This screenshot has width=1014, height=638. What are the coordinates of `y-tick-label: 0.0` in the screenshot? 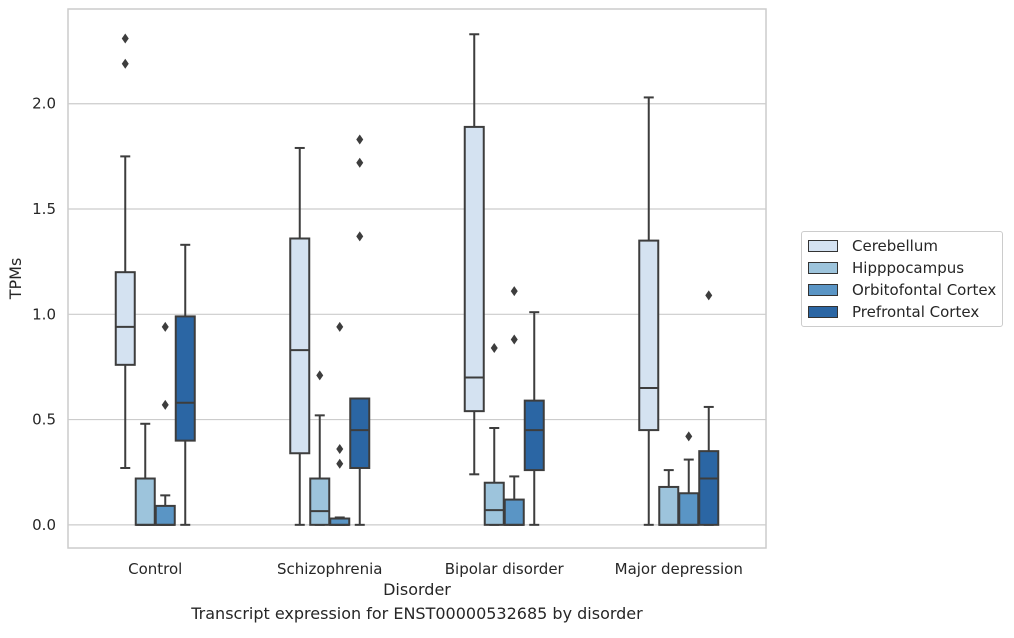 It's located at (44, 525).